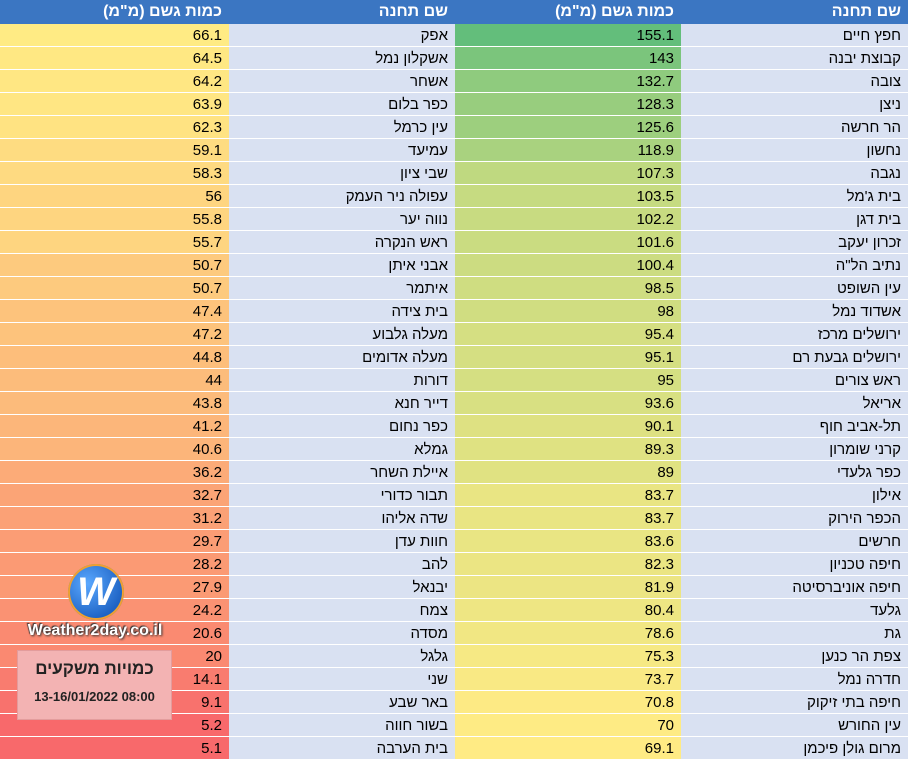  I want to click on rain-value-left: 40.6, so click(114, 449).